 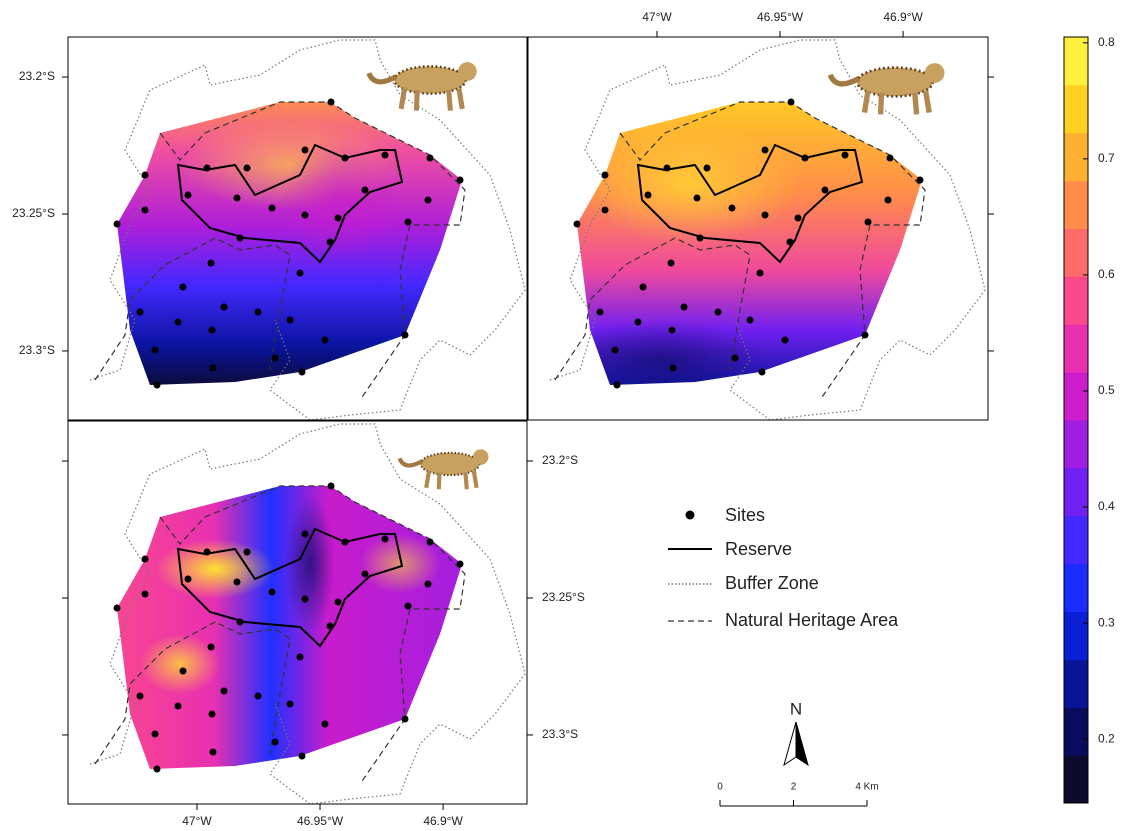 What do you see at coordinates (812, 620) in the screenshot?
I see `legend-label: Natural Heritage Area` at bounding box center [812, 620].